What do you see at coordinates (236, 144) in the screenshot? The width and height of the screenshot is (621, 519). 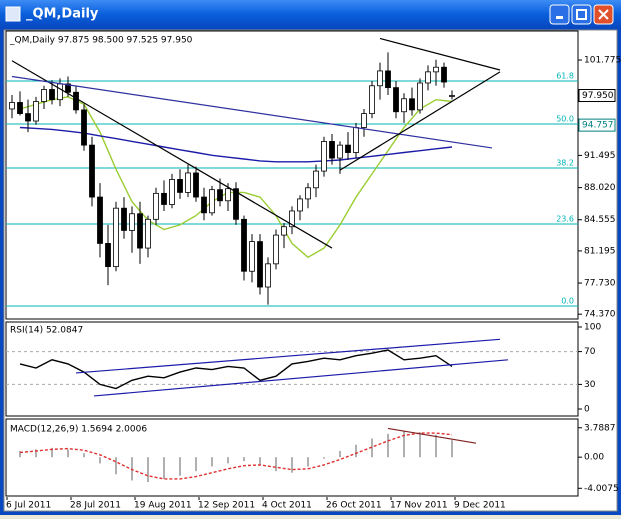 I see `moving-average` at bounding box center [236, 144].